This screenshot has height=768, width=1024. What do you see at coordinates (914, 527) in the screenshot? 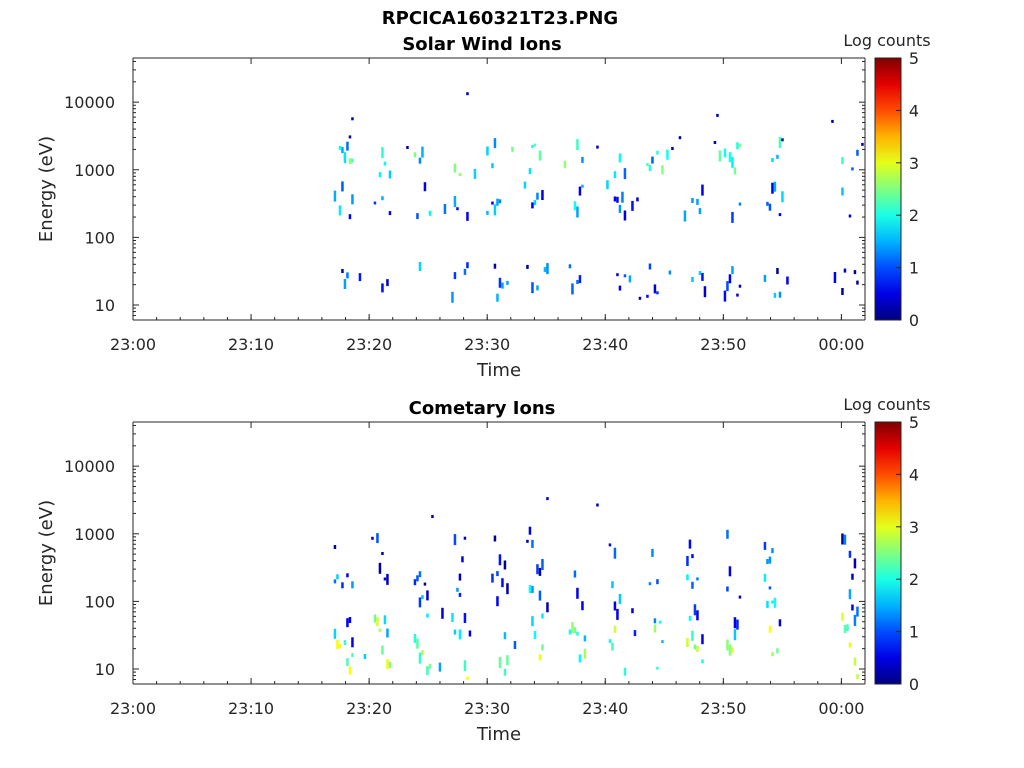
I see `colorbar-tick-label: 3` at bounding box center [914, 527].